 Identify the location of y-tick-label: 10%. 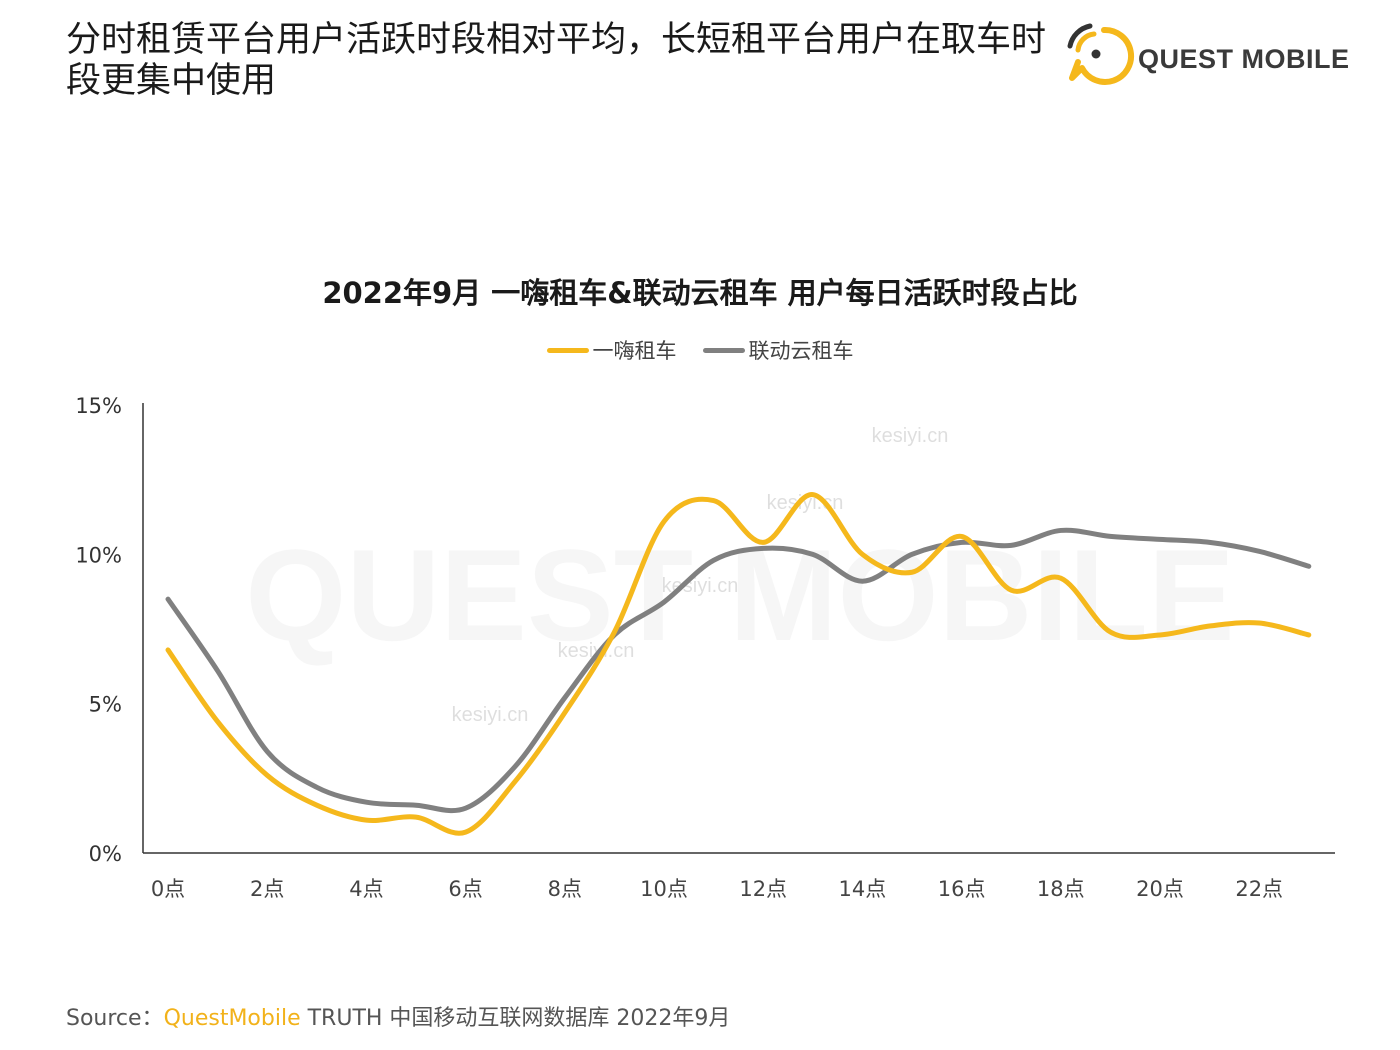
(98, 555).